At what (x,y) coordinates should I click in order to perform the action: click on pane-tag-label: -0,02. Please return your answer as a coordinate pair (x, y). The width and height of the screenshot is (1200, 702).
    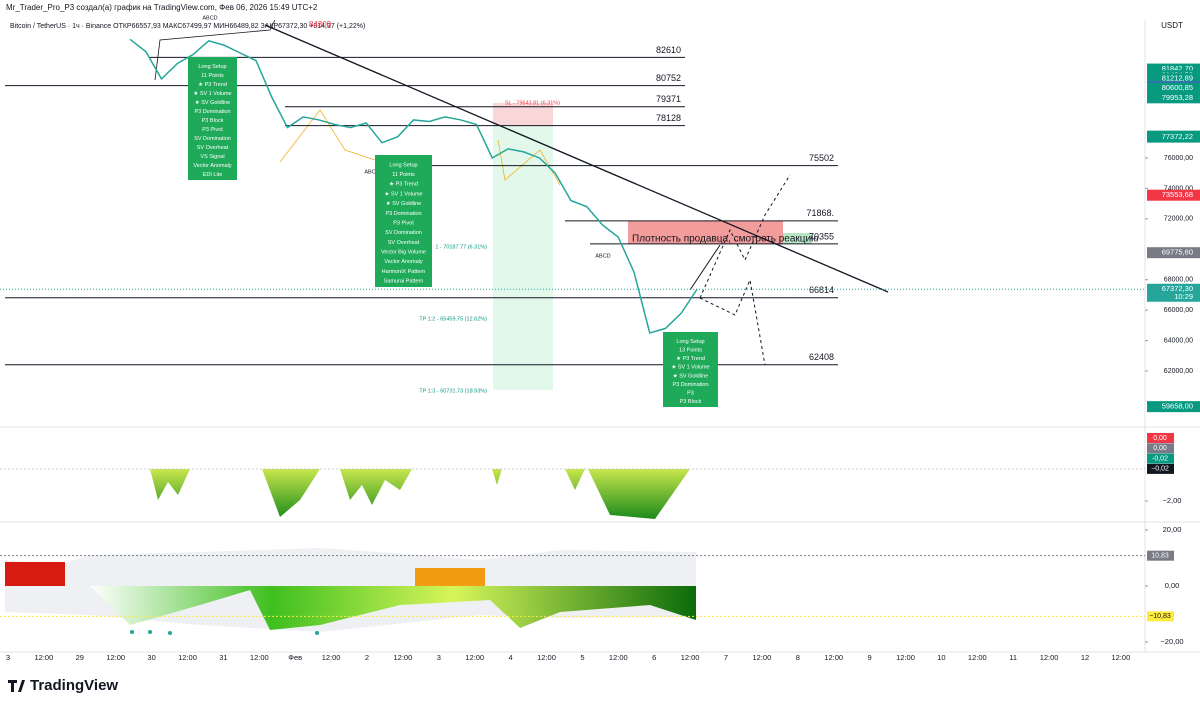
    Looking at the image, I should click on (1160, 458).